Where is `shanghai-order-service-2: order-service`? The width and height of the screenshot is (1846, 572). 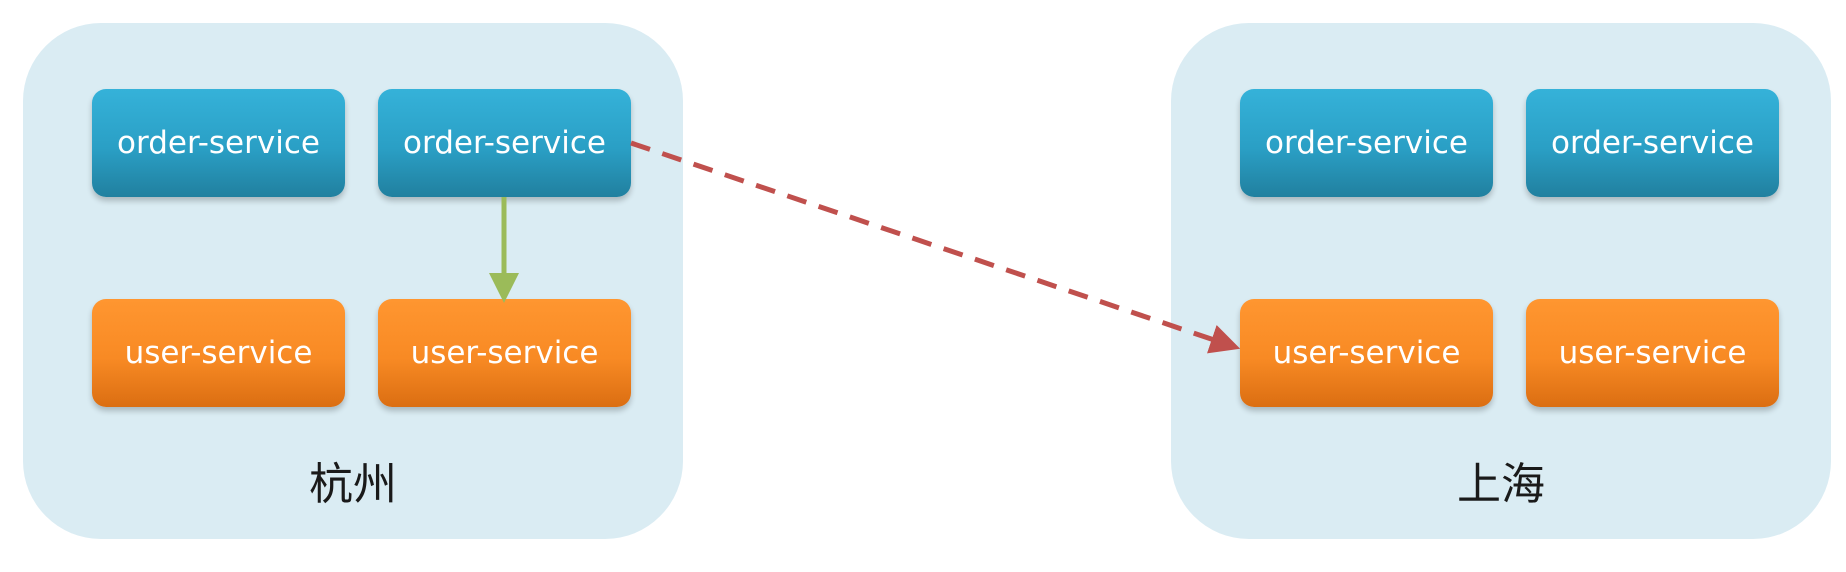
shanghai-order-service-2: order-service is located at coordinates (1652, 143).